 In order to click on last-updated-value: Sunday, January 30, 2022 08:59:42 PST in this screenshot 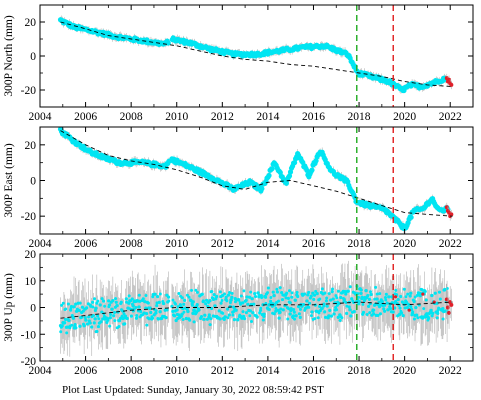, I will do `click(235, 390)`.